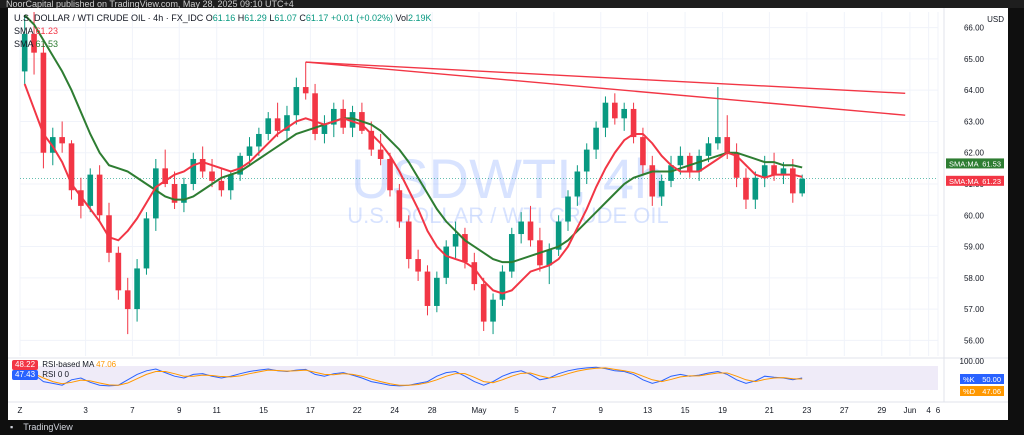  I want to click on rsi-legend-row1: 48.22 RSI-based MA 47.06, so click(64, 365).